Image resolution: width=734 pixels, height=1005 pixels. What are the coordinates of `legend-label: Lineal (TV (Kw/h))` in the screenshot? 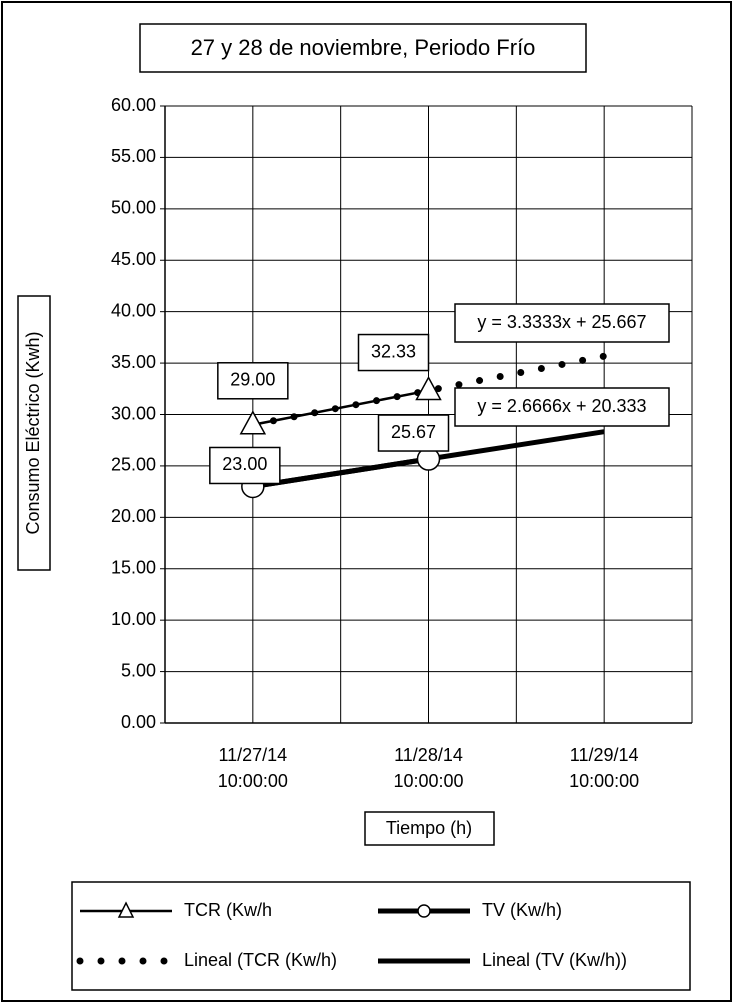 It's located at (554, 960).